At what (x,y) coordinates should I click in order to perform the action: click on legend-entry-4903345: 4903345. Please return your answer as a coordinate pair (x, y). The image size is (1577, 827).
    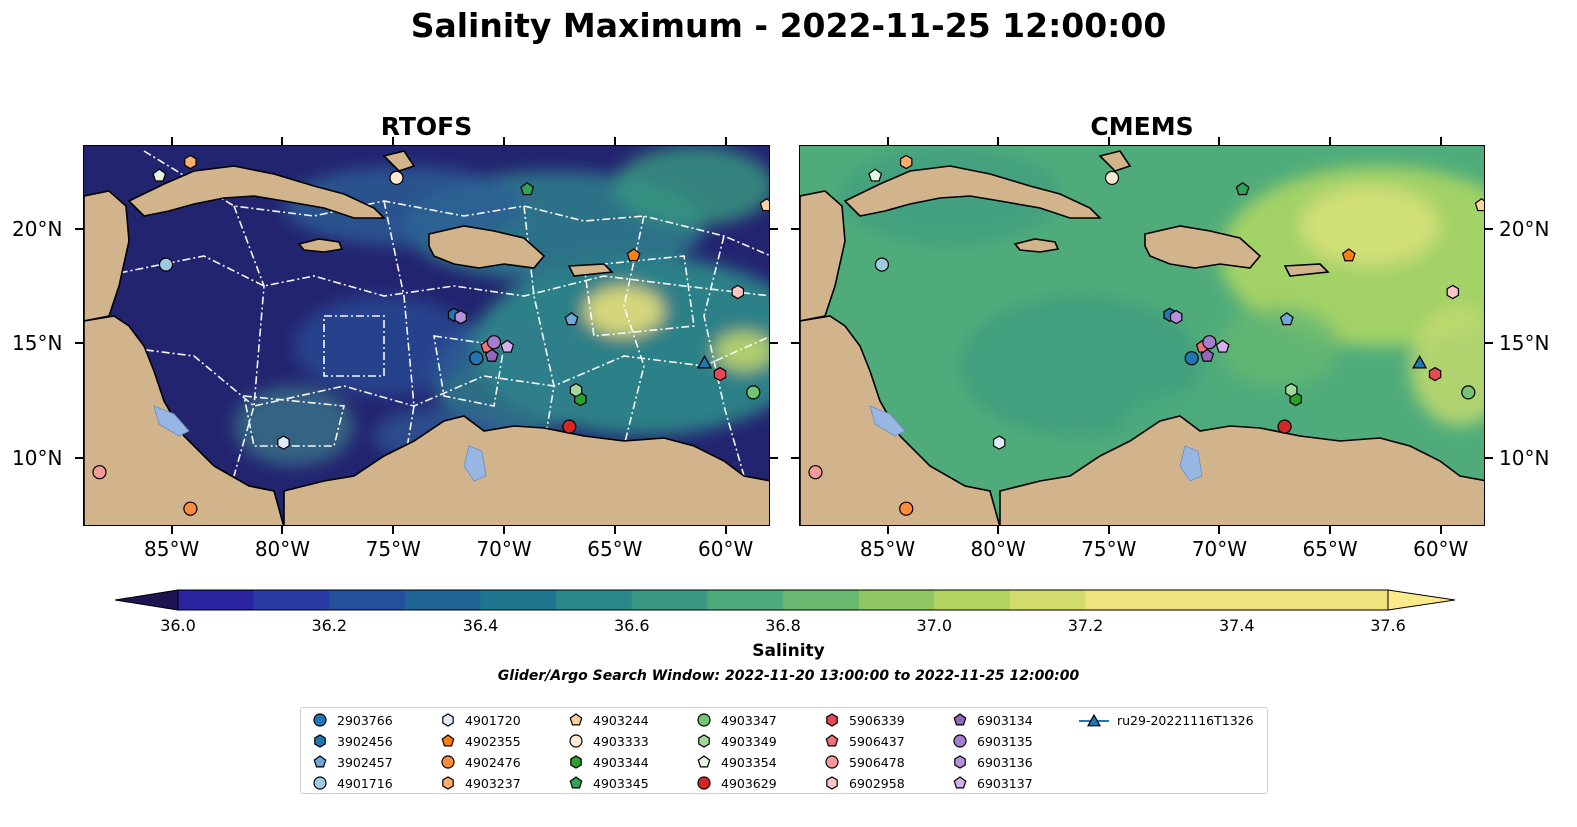
    Looking at the image, I should click on (608, 783).